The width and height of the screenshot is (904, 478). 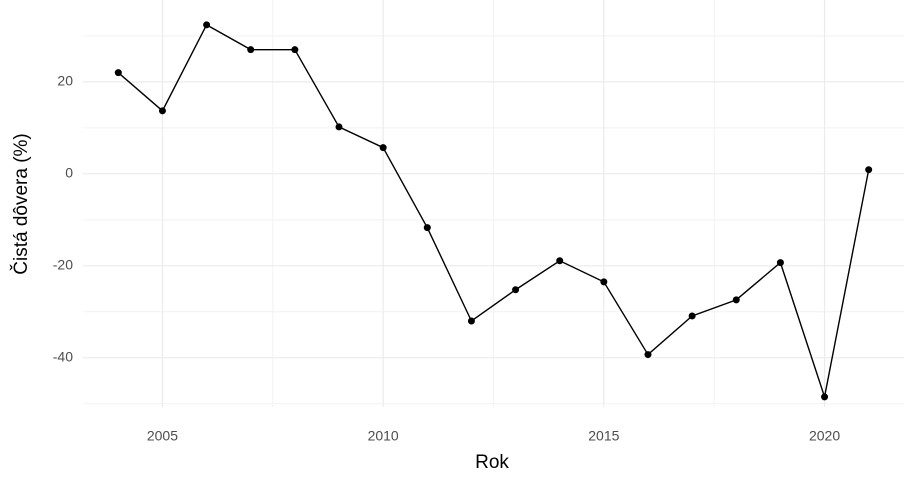 What do you see at coordinates (65, 81) in the screenshot?
I see `y-tick-label: 20` at bounding box center [65, 81].